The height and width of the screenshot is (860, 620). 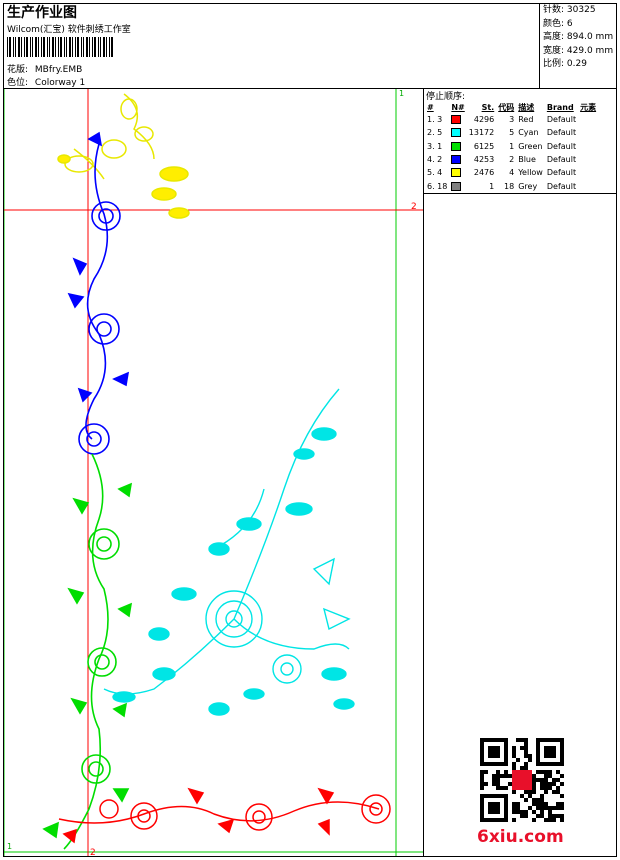 What do you see at coordinates (401, 93) in the screenshot?
I see `marker-1: 1` at bounding box center [401, 93].